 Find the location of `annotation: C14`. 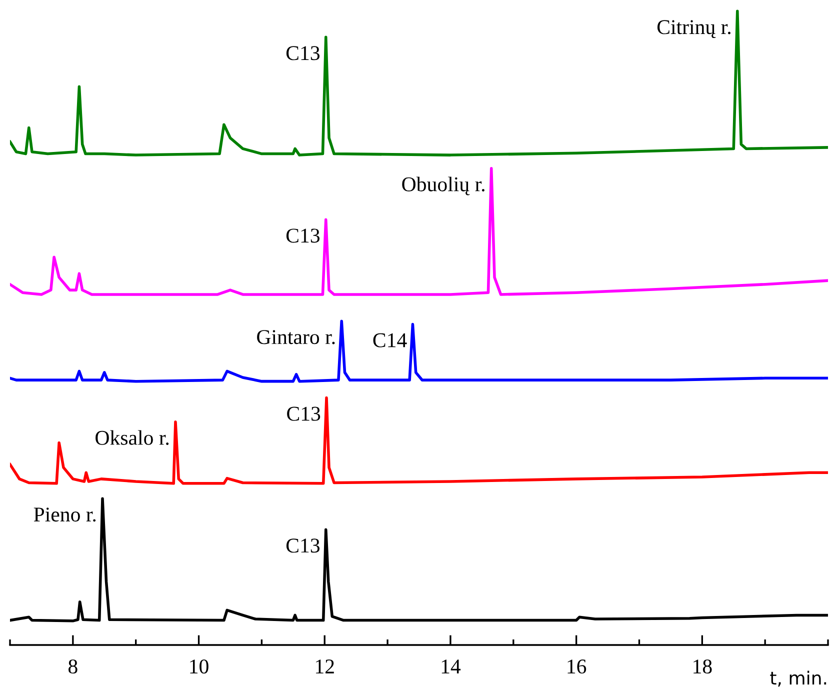

annotation: C14 is located at coordinates (390, 340).